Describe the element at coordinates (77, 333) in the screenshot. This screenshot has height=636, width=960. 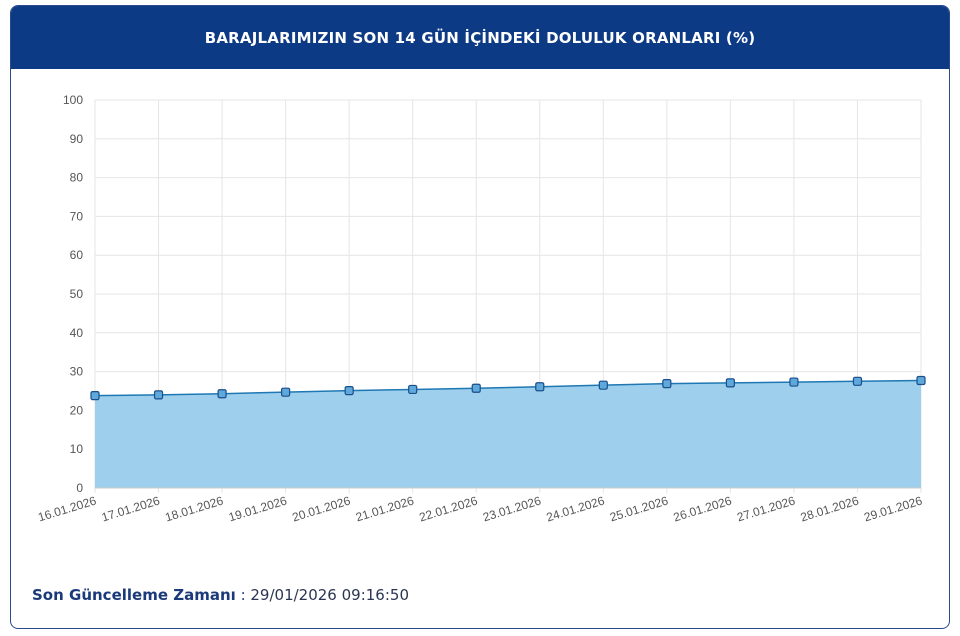
I see `y-tick-label: 40` at that location.